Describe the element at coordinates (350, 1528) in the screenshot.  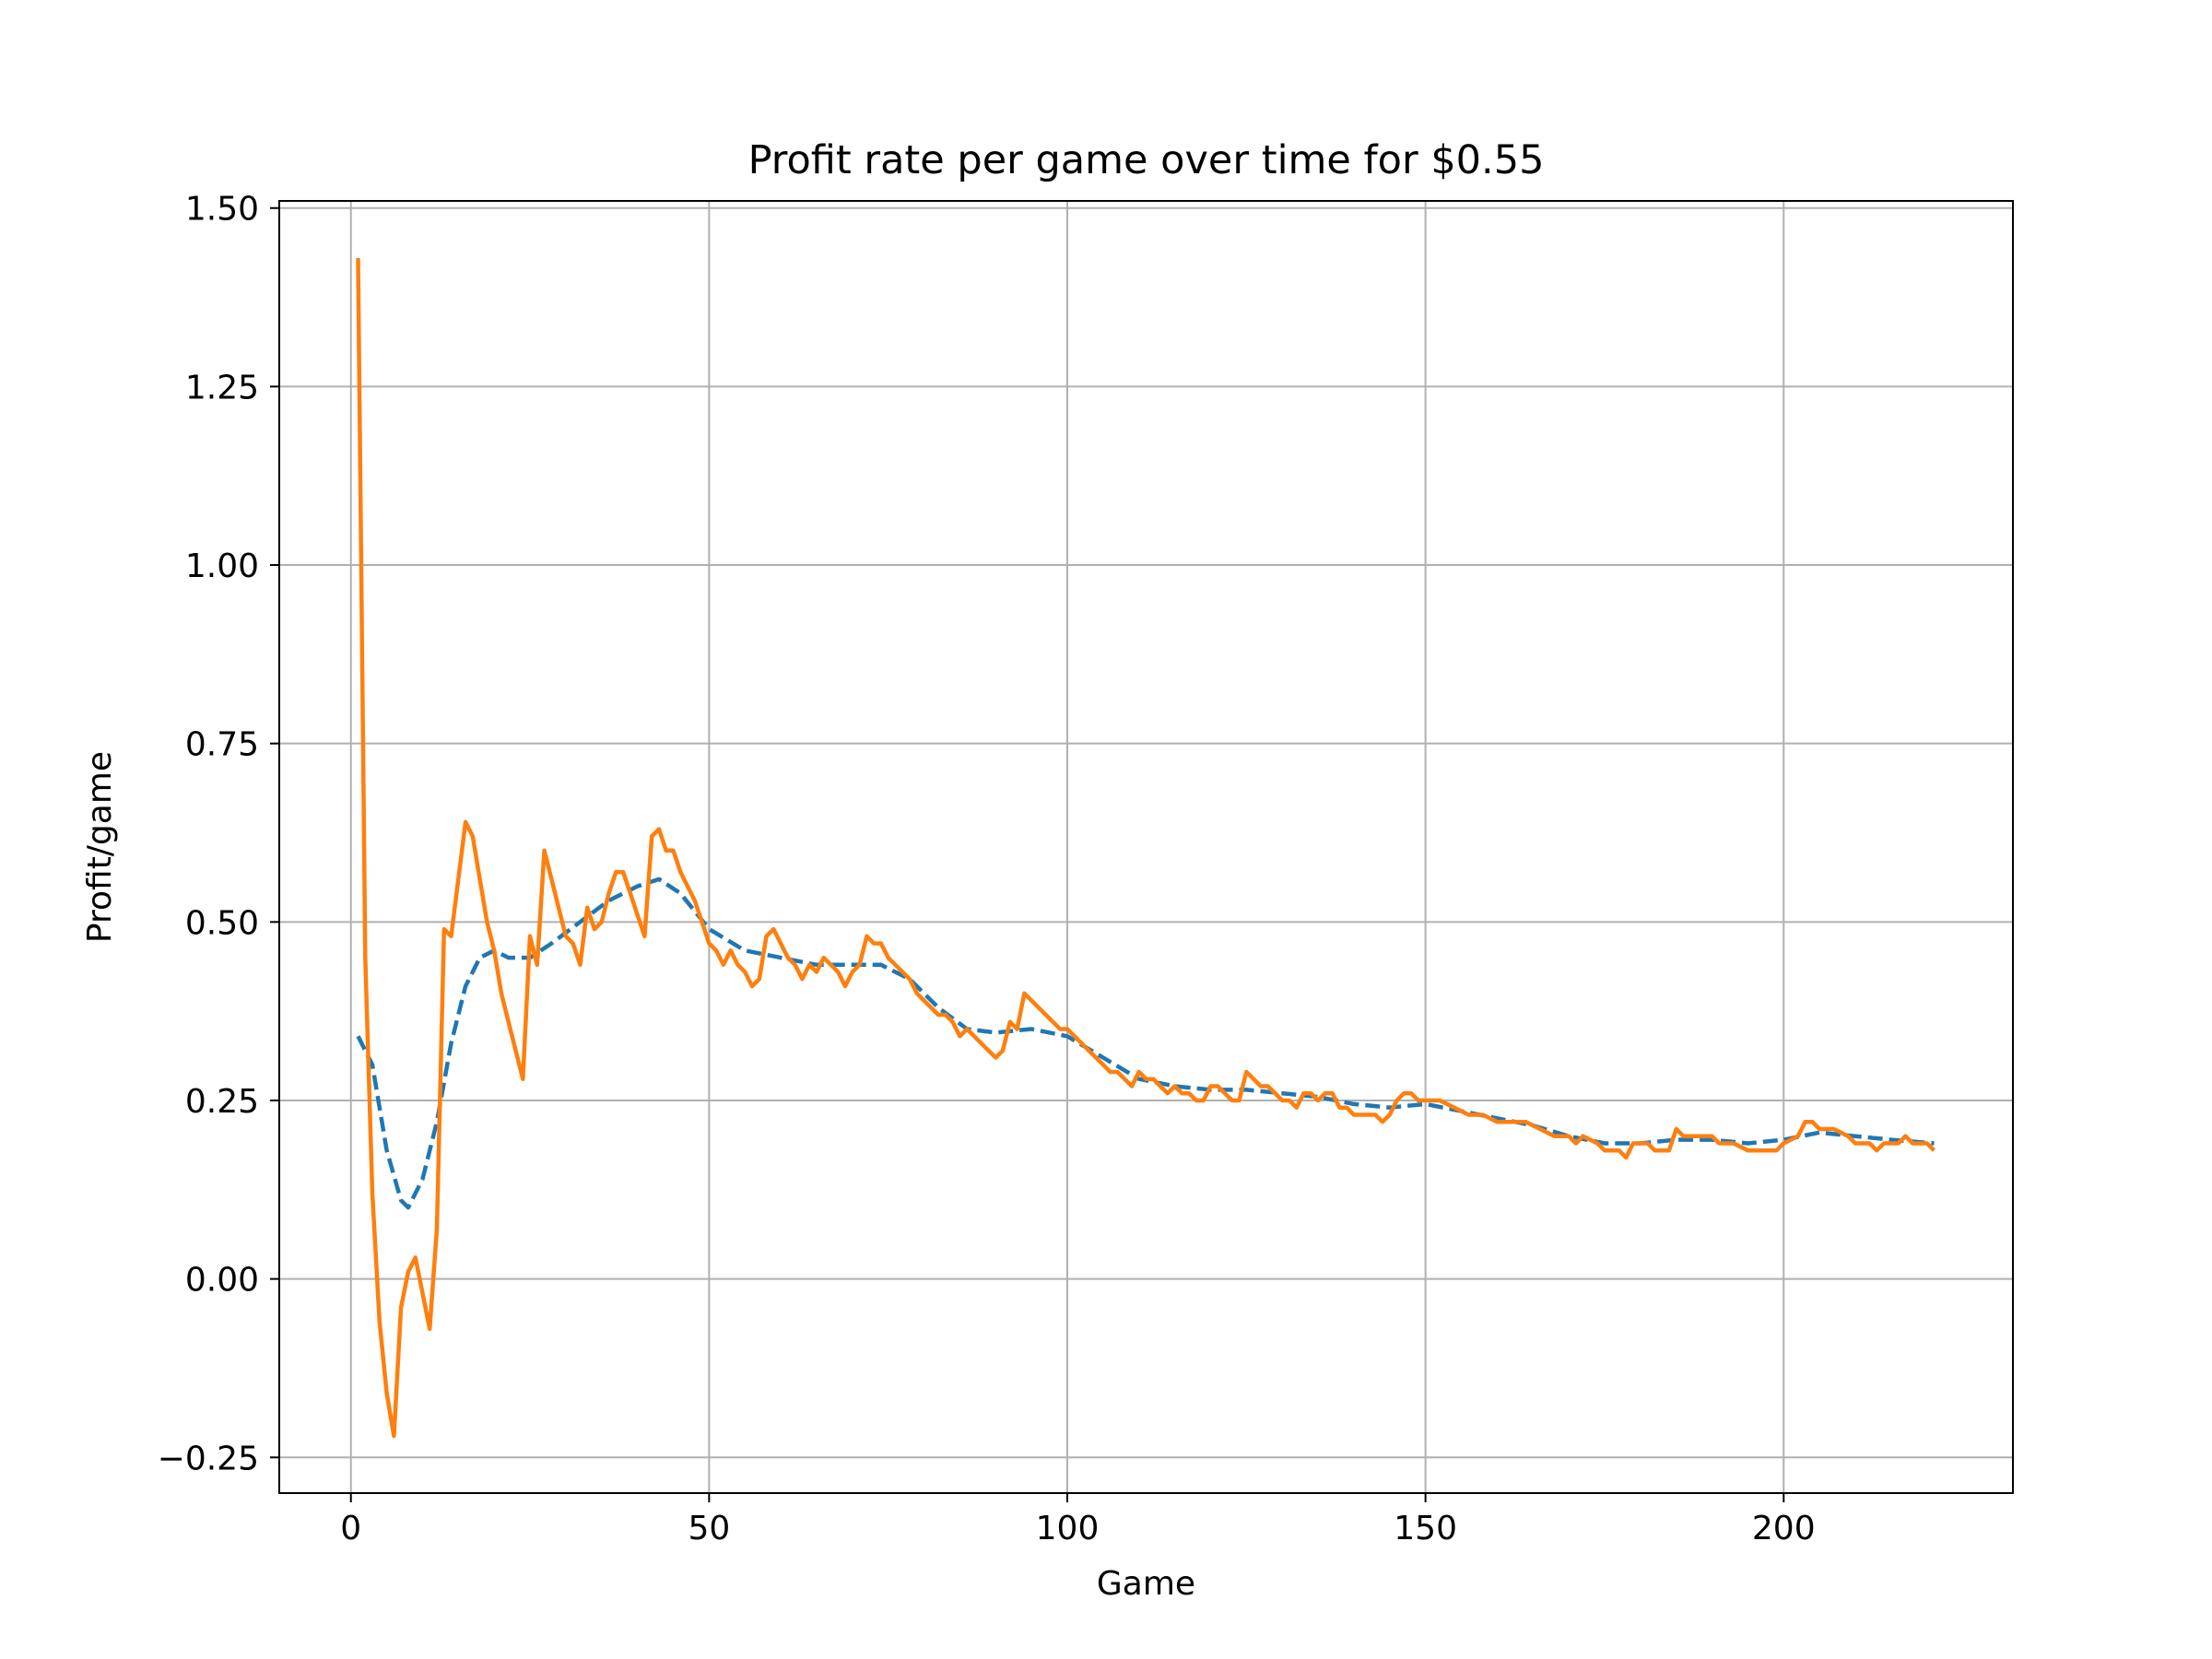
I see `x-tick-label: 0` at that location.